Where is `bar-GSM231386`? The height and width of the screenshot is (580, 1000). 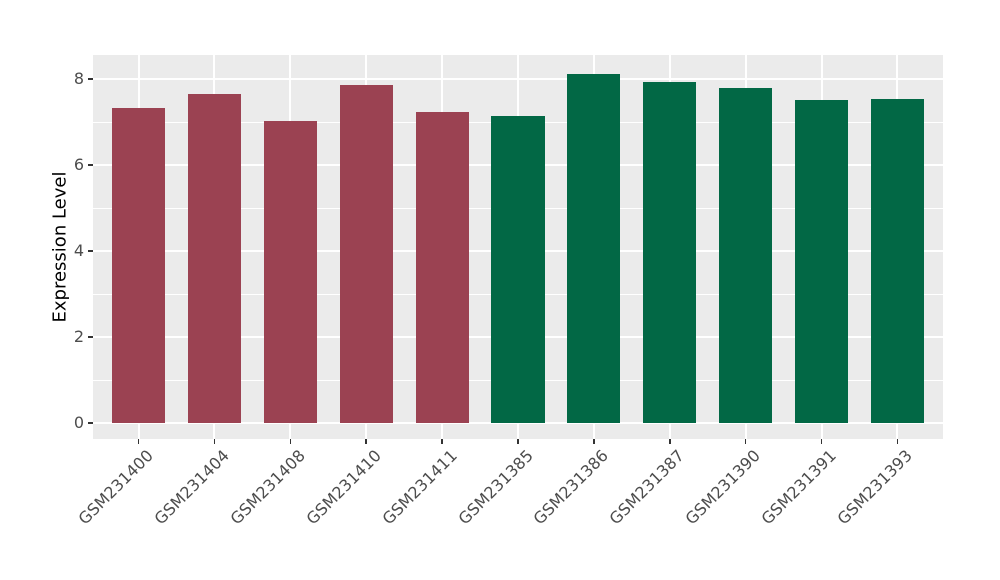
bar-GSM231386 is located at coordinates (594, 248).